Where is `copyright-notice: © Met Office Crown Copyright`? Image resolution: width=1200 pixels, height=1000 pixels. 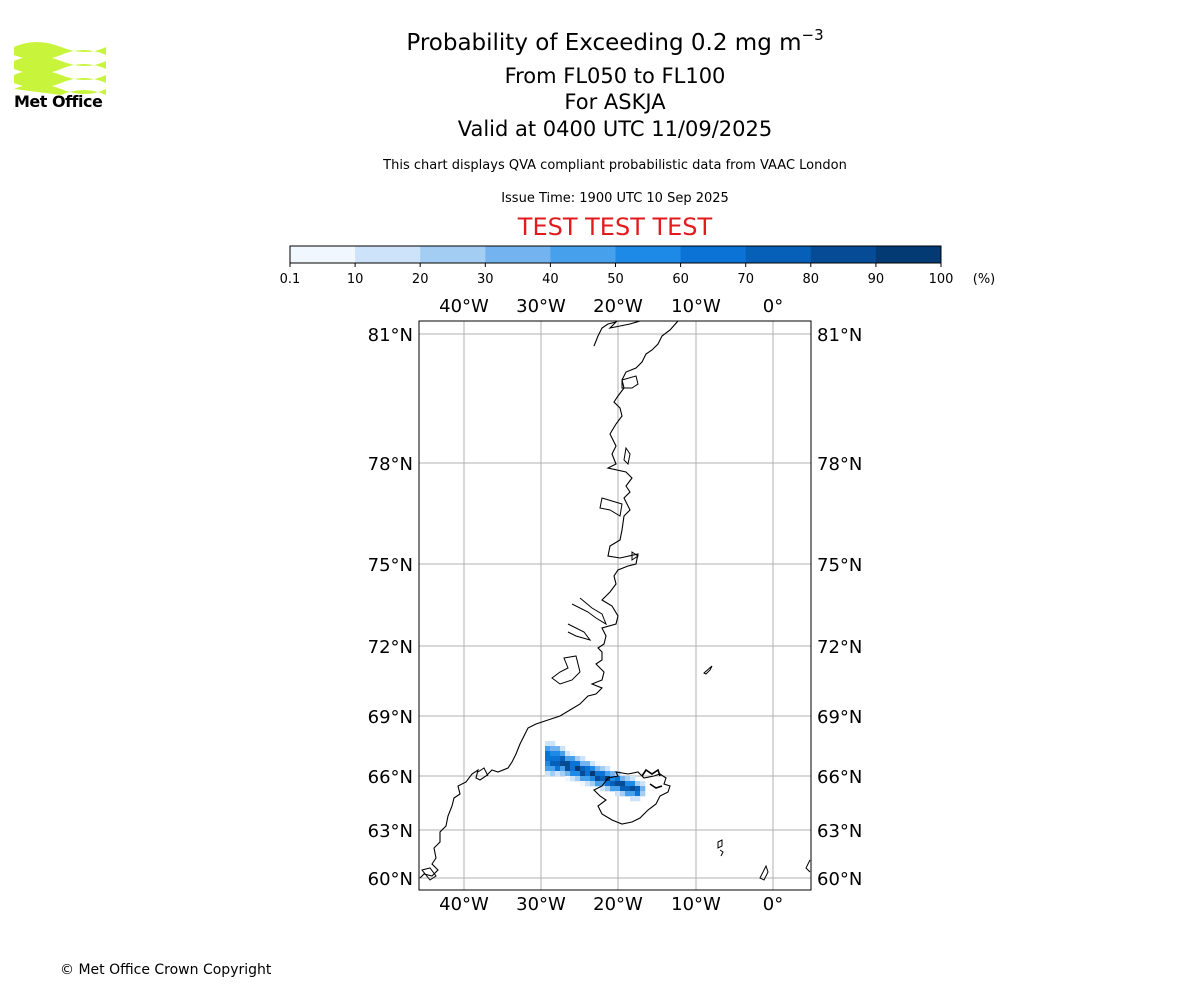
copyright-notice: © Met Office Crown Copyright is located at coordinates (166, 970).